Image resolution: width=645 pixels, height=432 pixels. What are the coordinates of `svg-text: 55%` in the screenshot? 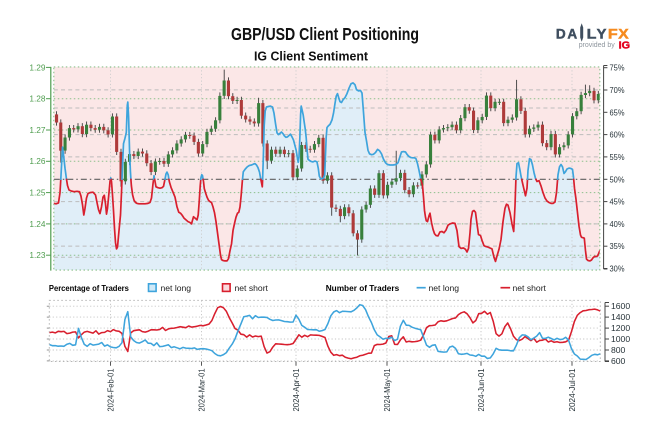 It's located at (617, 157).